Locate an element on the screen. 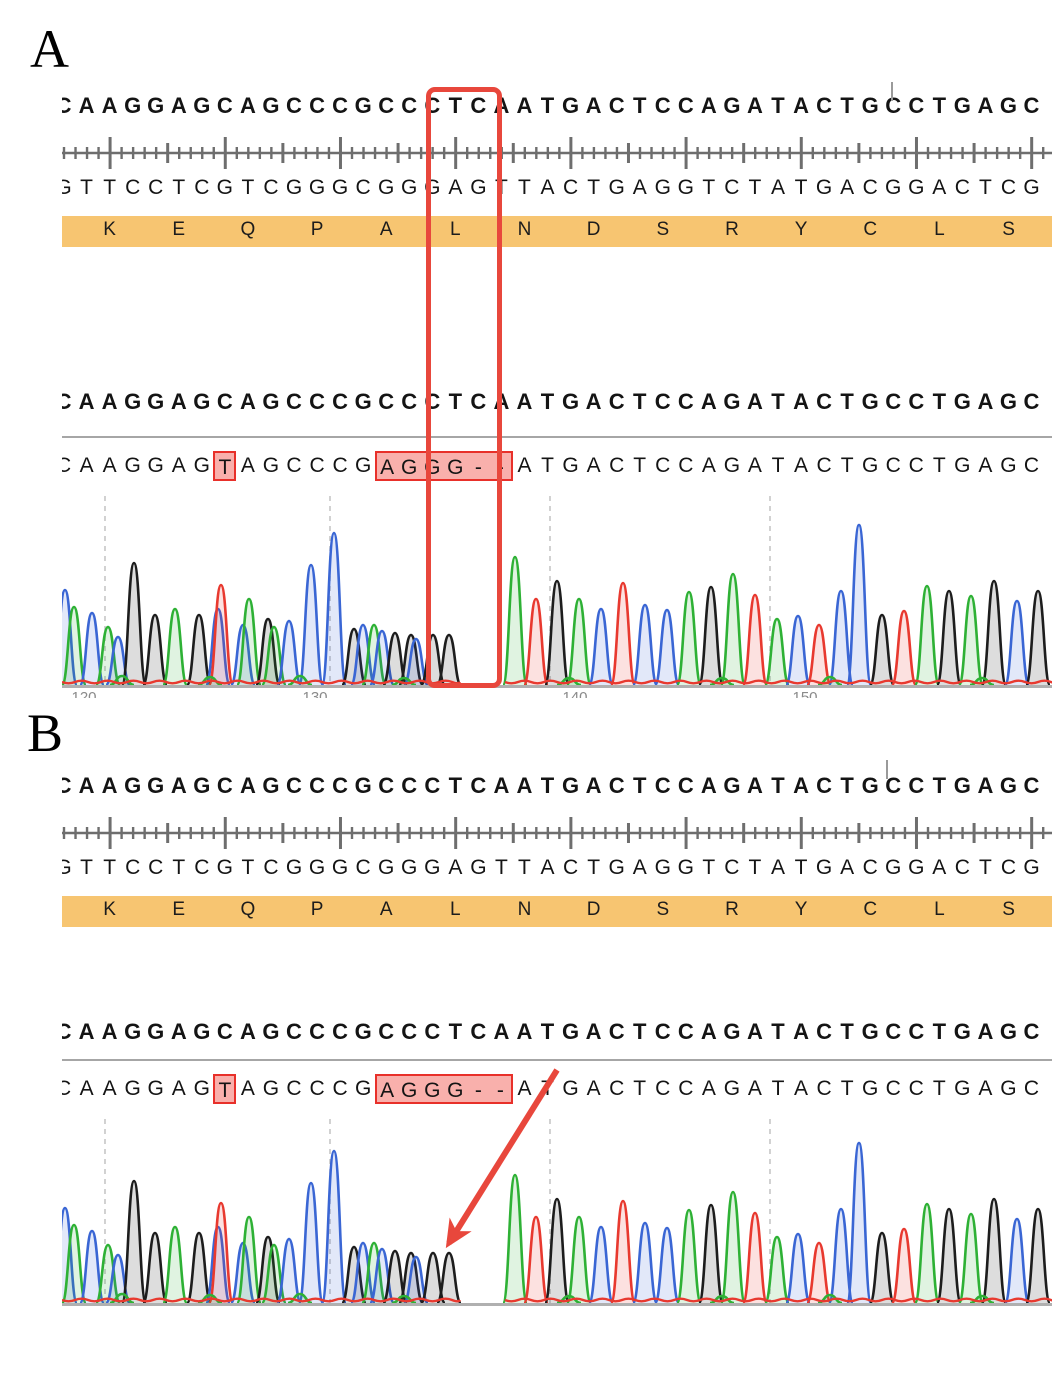 Image resolution: width=1052 pixels, height=1386 pixels. trace-position-label: 130 is located at coordinates (314, 693).